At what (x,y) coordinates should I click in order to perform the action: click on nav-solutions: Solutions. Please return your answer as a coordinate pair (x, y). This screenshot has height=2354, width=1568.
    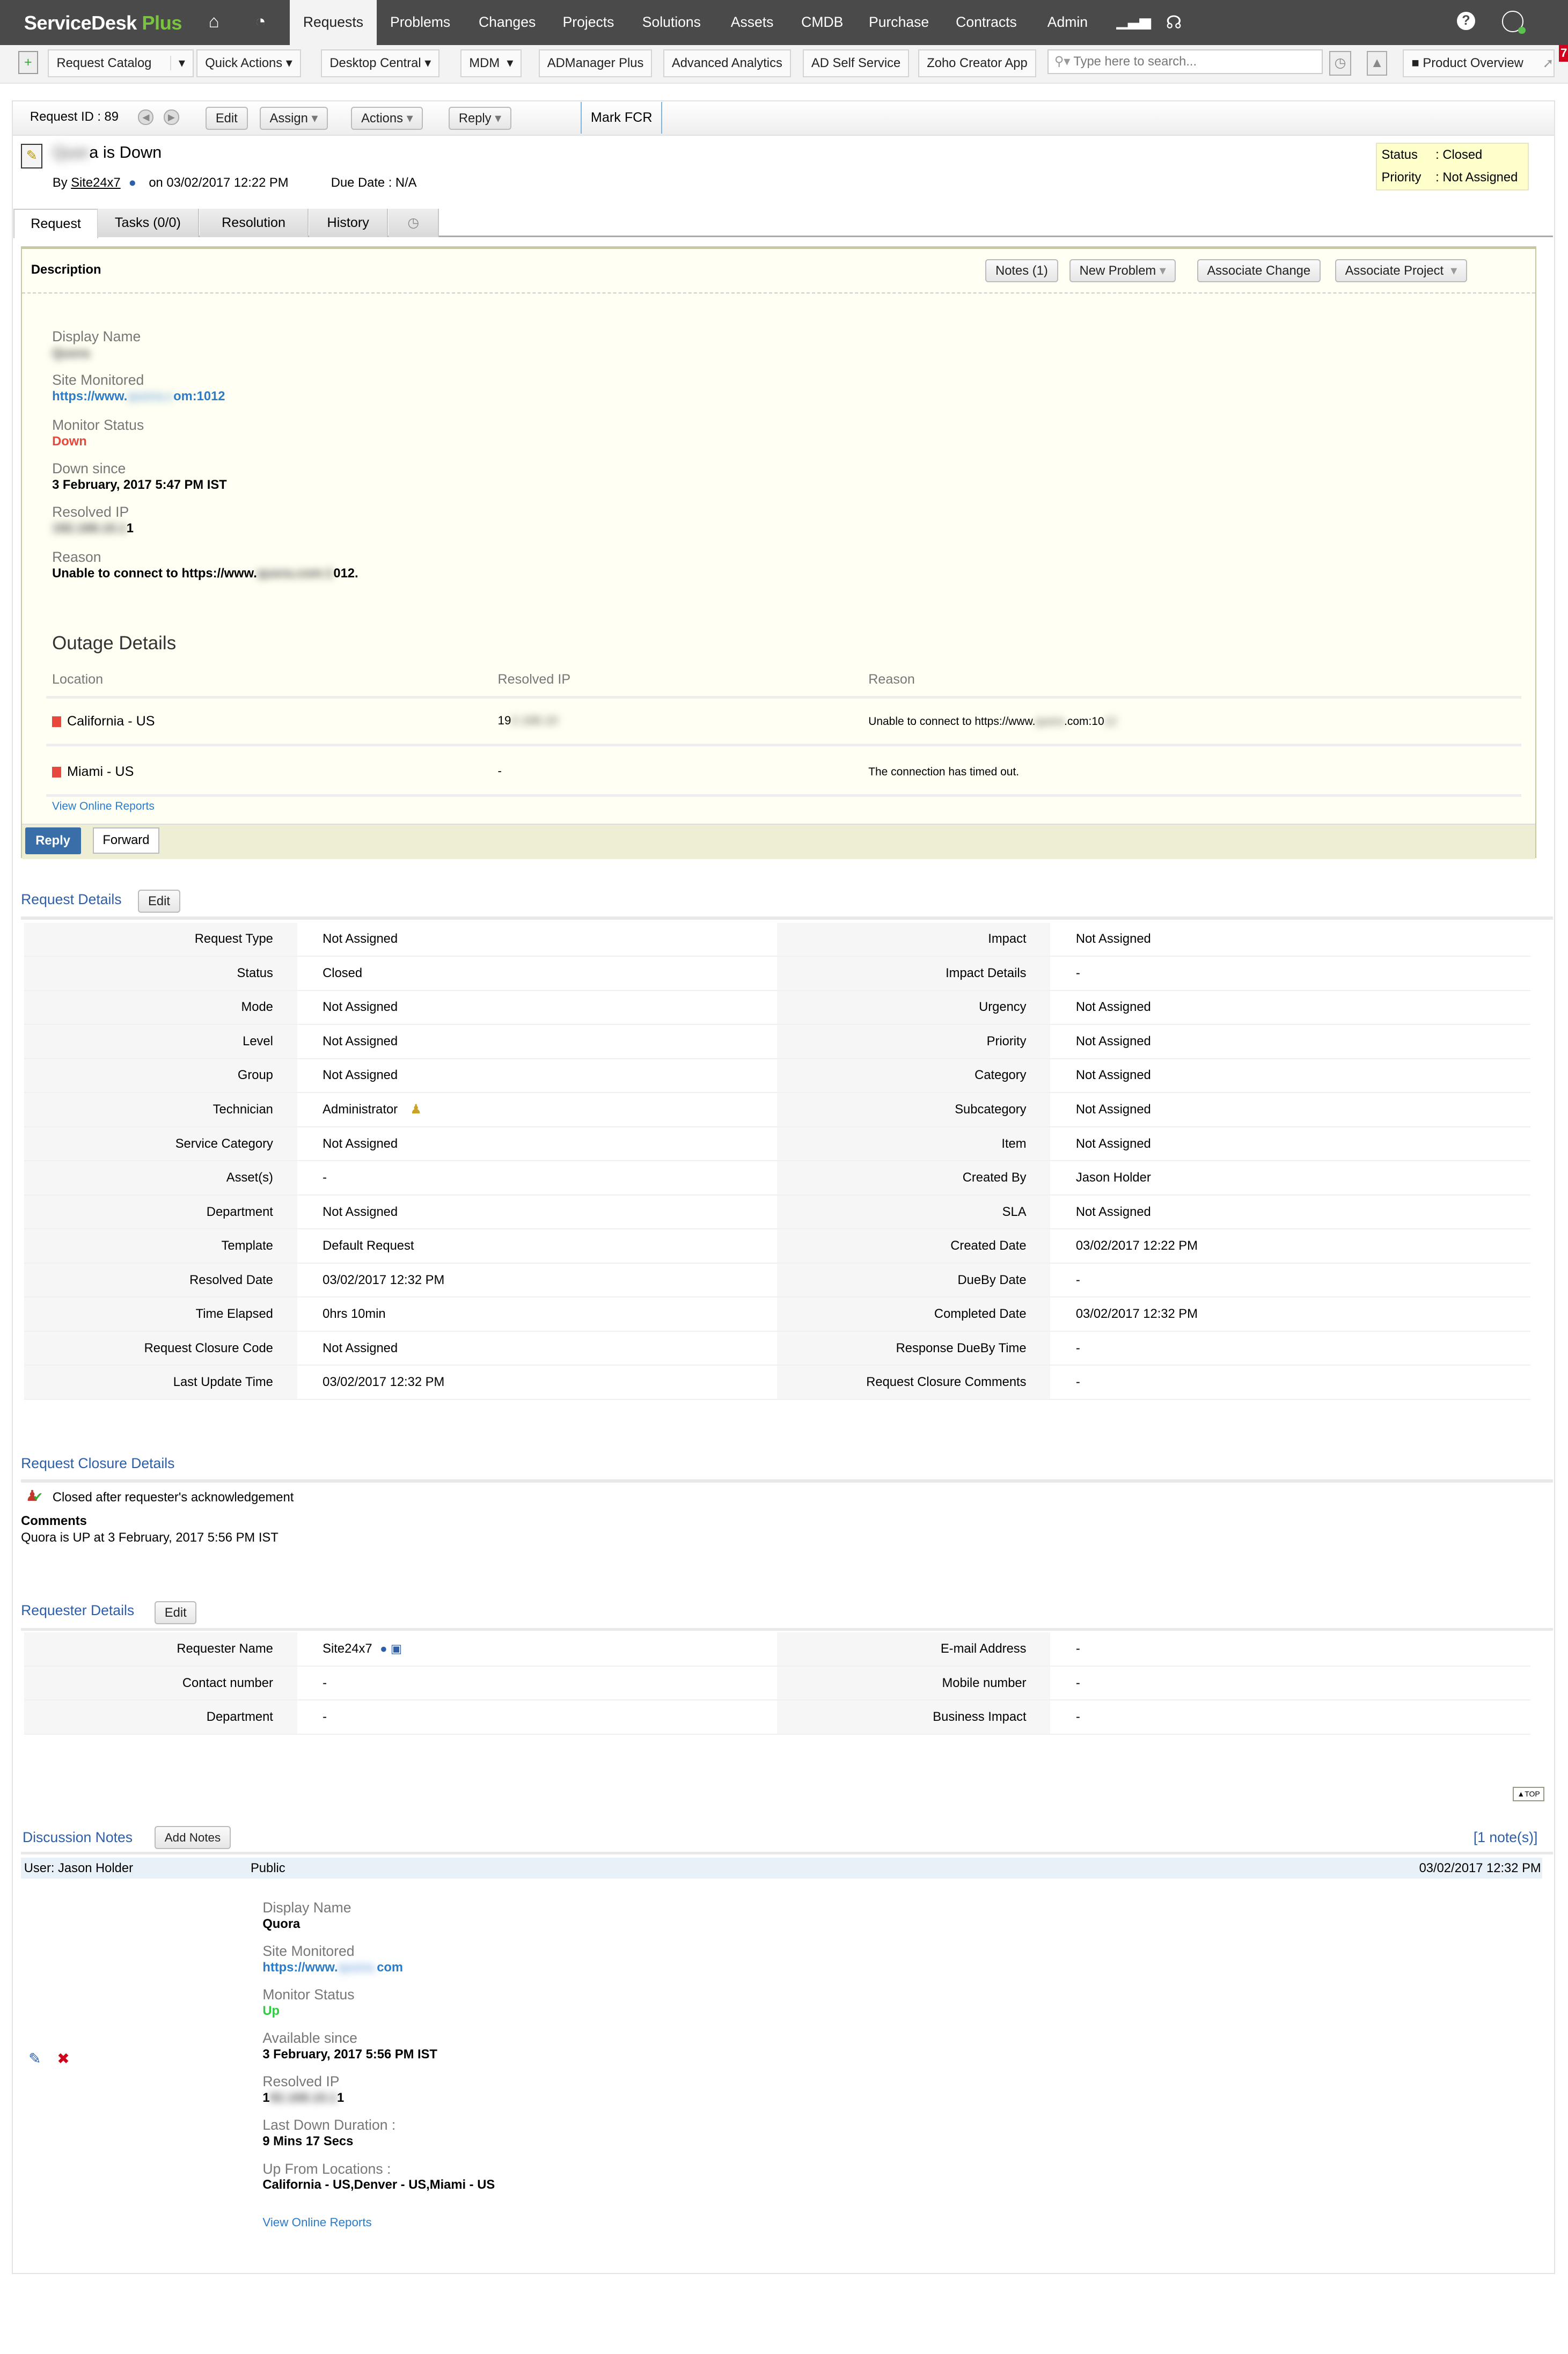
    Looking at the image, I should click on (671, 22).